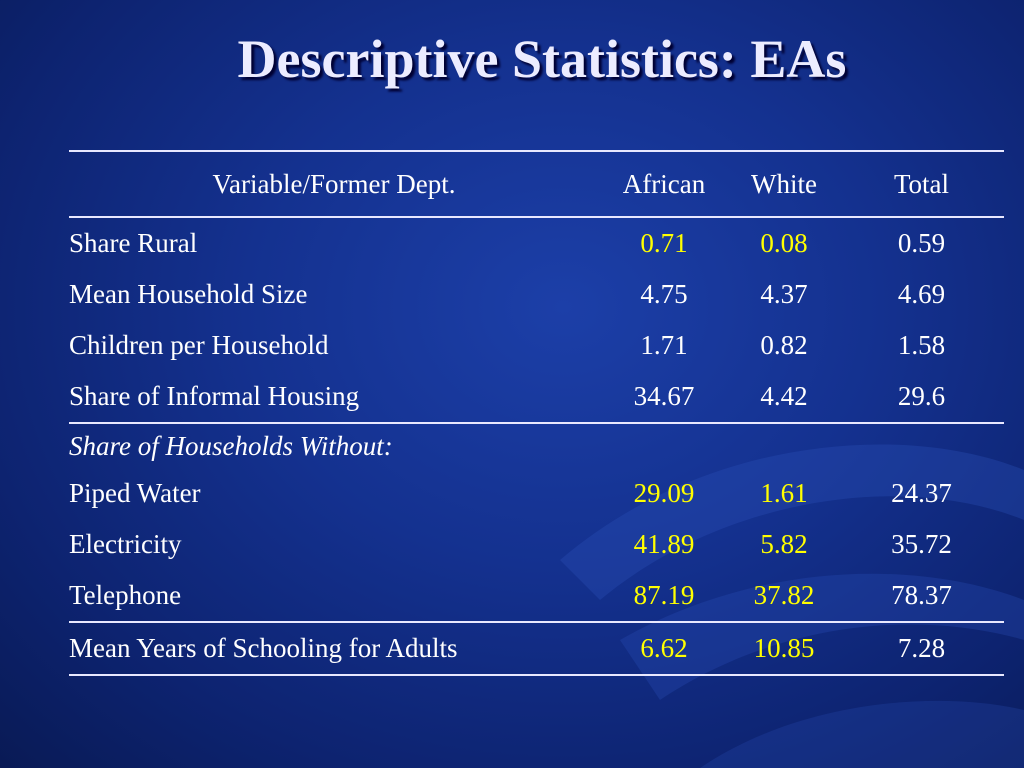 The image size is (1024, 768). Describe the element at coordinates (536, 596) in the screenshot. I see `table-row: Telephone 87.19 37.82 78.37` at that location.